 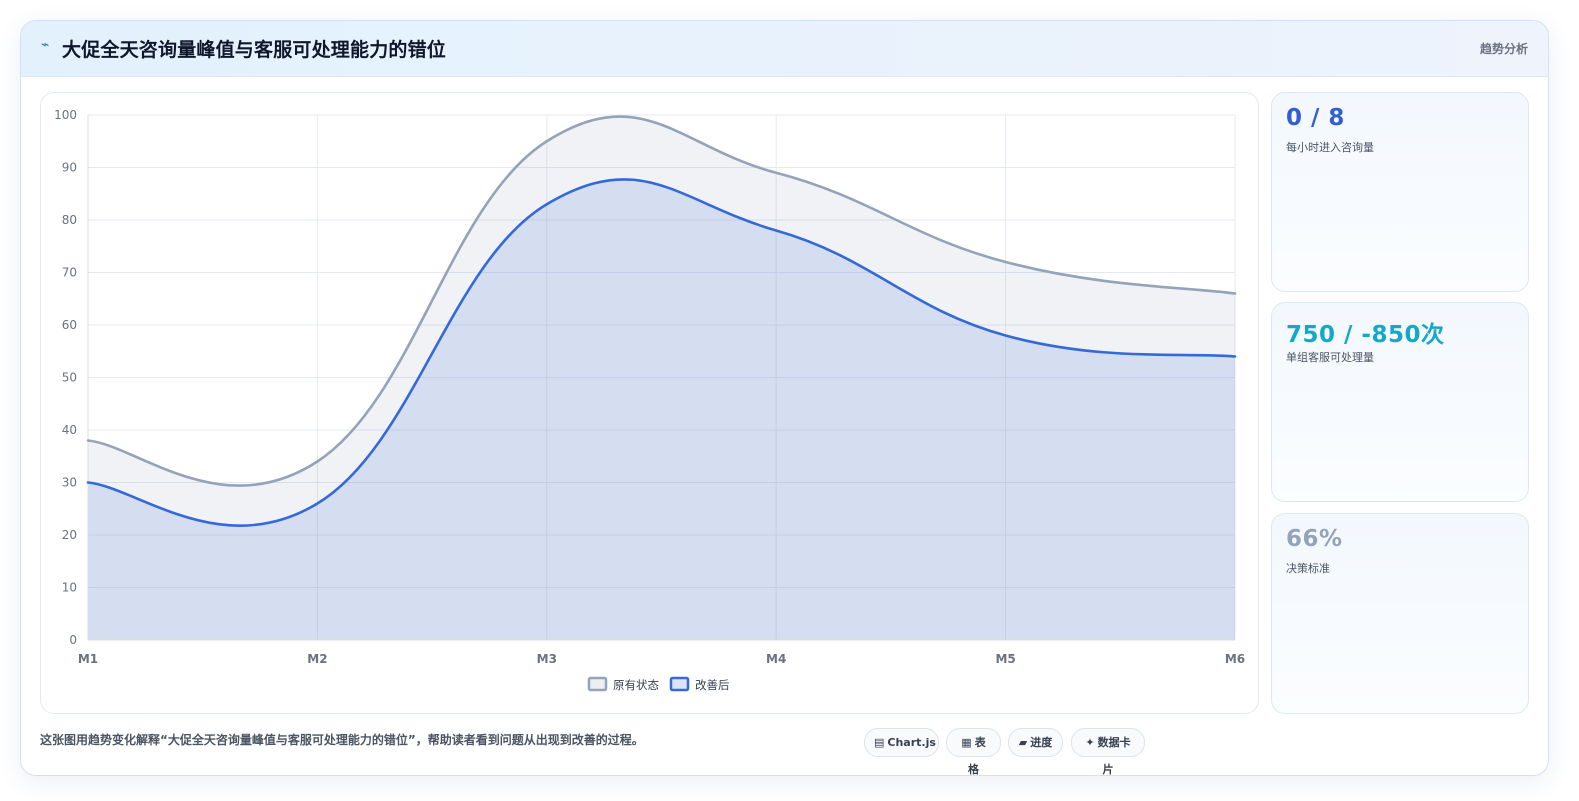 What do you see at coordinates (1023, 742) in the screenshot?
I see `progress-icon: ▰` at bounding box center [1023, 742].